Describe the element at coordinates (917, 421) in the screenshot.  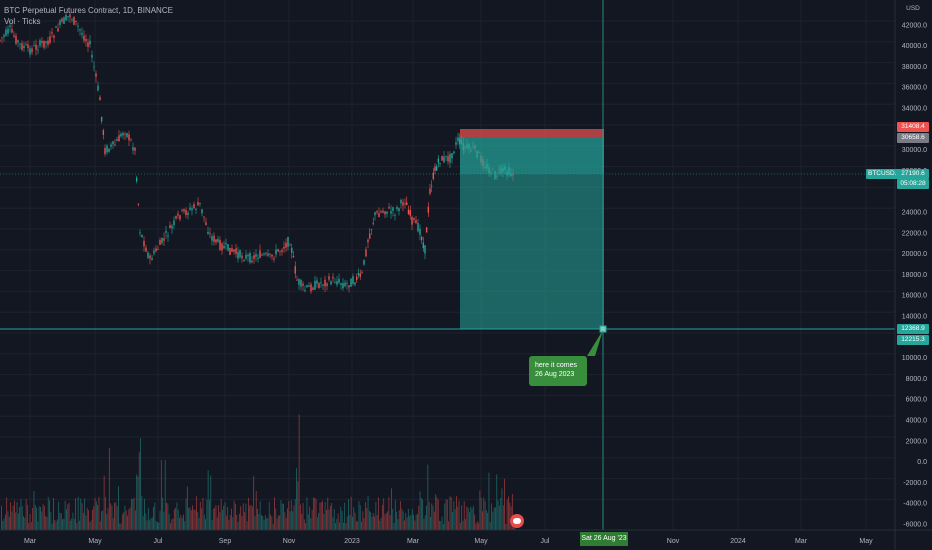
I see `price-tick-label: 4000.0` at that location.